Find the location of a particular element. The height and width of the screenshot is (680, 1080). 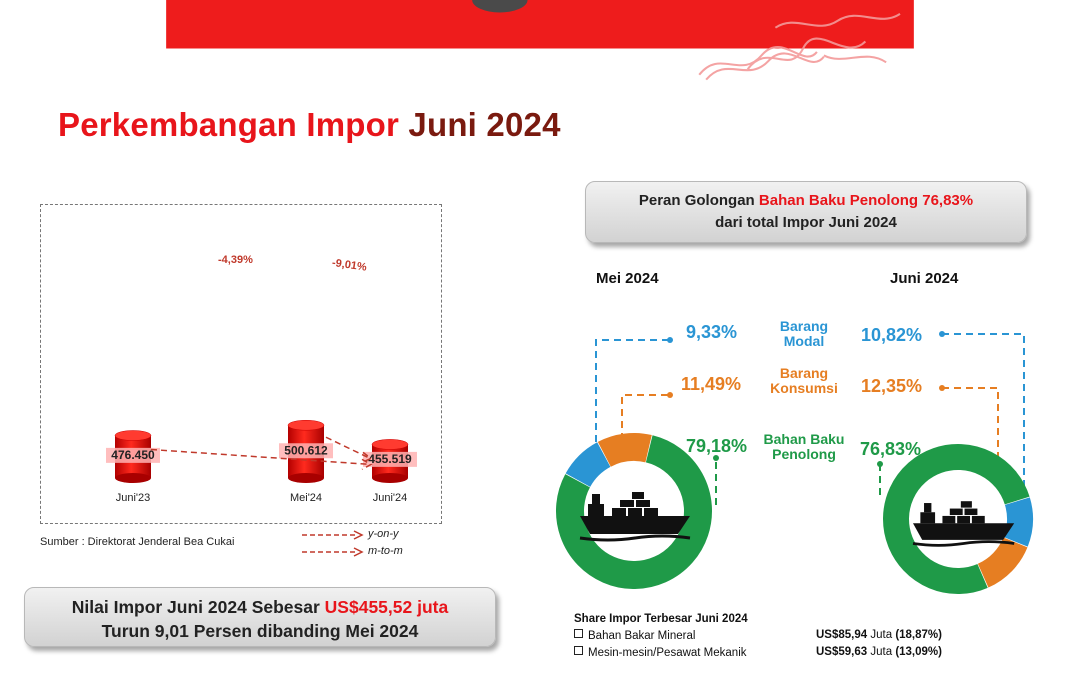

category-label: Juni'24 is located at coordinates (390, 498).